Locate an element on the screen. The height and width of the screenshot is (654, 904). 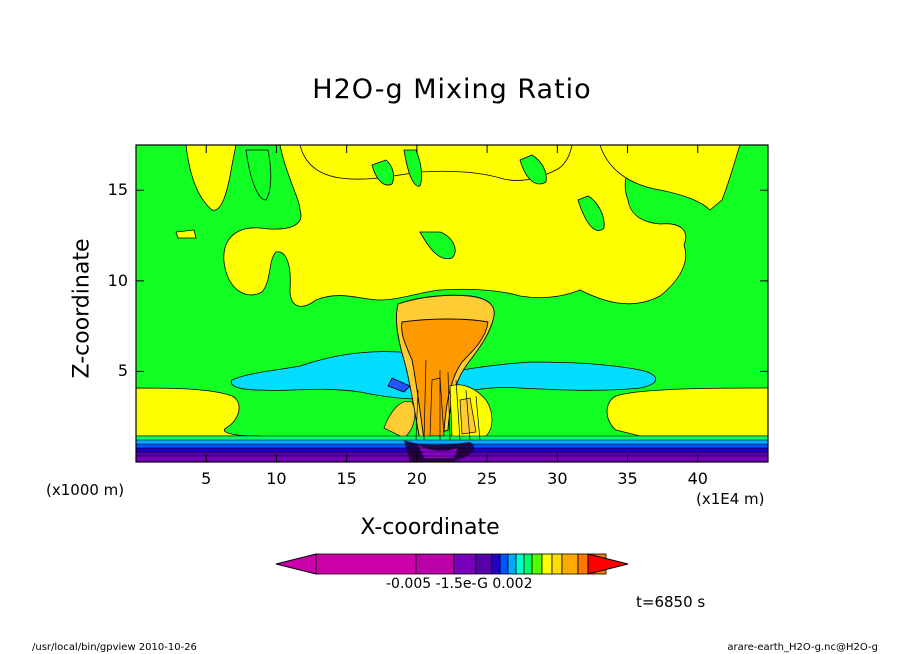
time-label: t=6850 s is located at coordinates (671, 602).